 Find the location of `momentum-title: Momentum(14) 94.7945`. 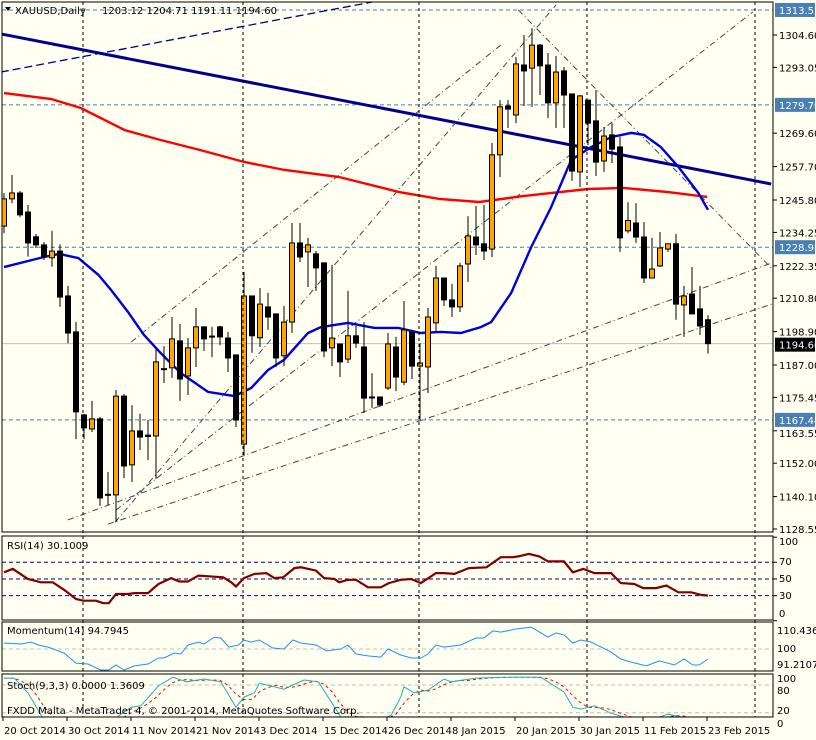

momentum-title: Momentum(14) 94.7945 is located at coordinates (68, 631).